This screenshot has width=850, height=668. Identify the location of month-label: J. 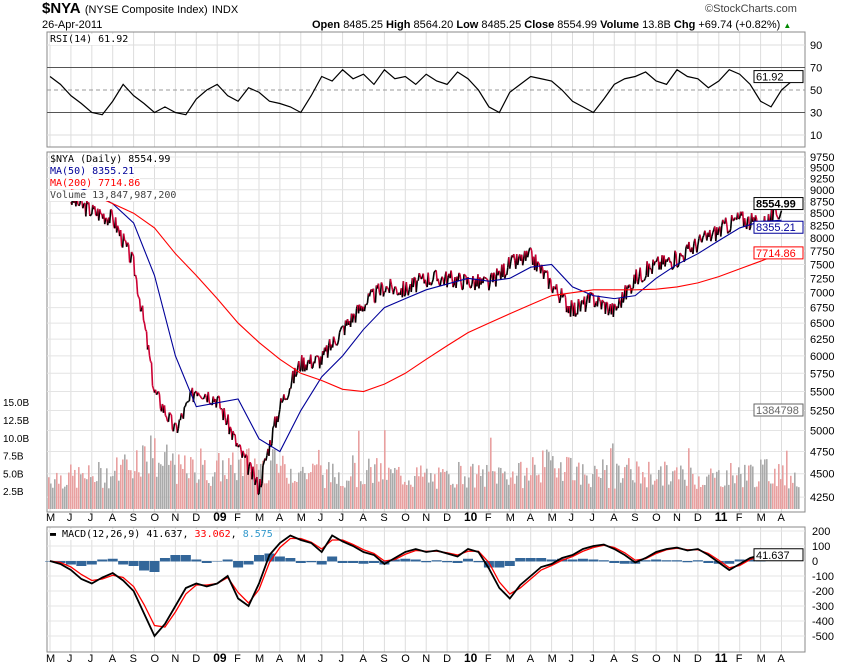
(70, 518).